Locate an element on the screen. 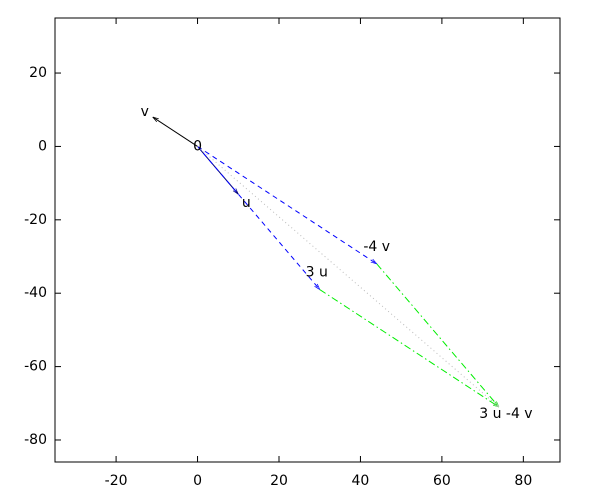 The width and height of the screenshot is (600, 504). y-tick-label: -80 is located at coordinates (35, 440).